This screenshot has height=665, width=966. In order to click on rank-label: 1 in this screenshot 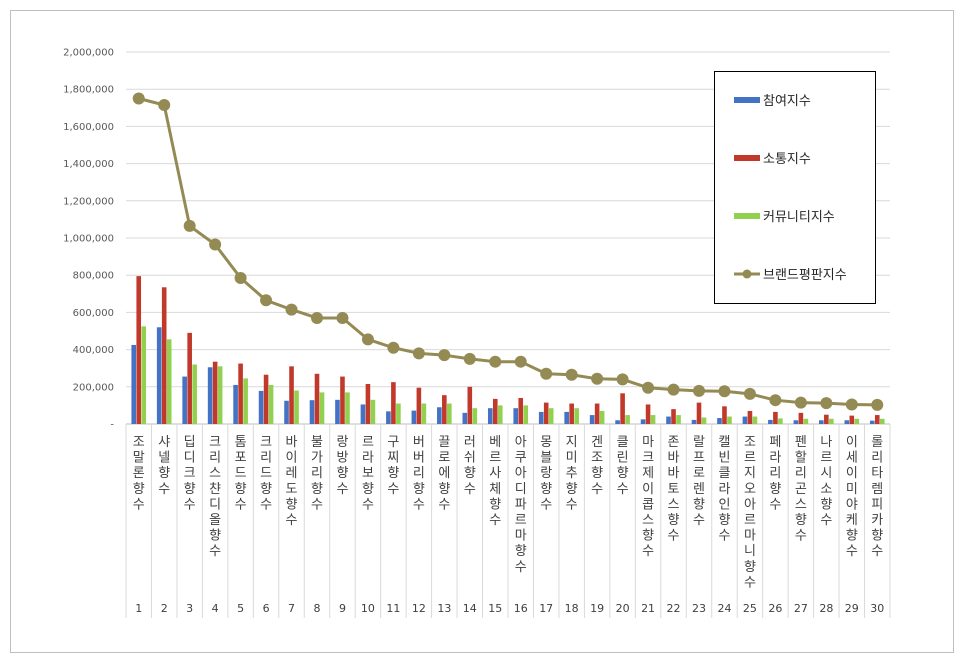, I will do `click(138, 608)`.